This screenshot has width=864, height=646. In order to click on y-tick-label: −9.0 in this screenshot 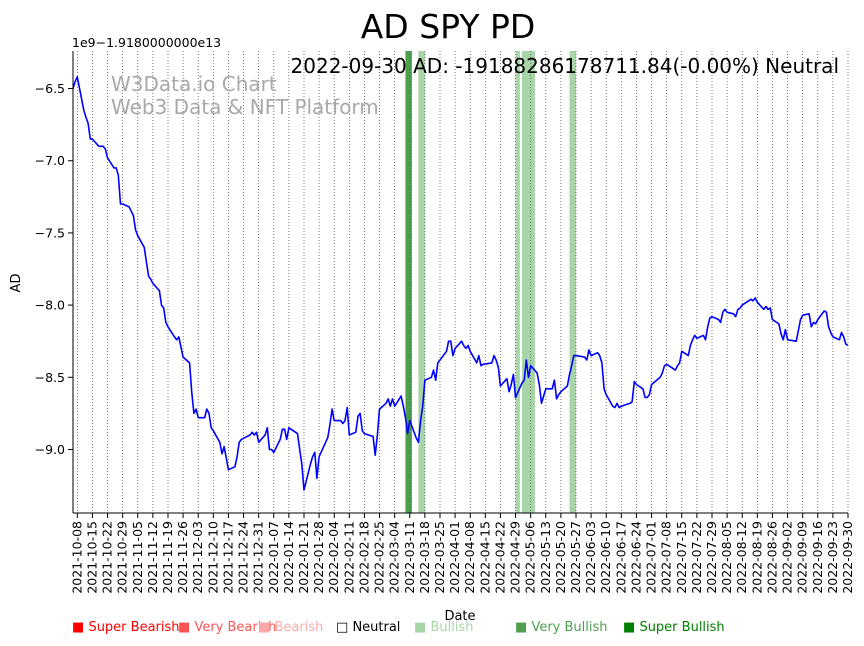, I will do `click(50, 449)`.